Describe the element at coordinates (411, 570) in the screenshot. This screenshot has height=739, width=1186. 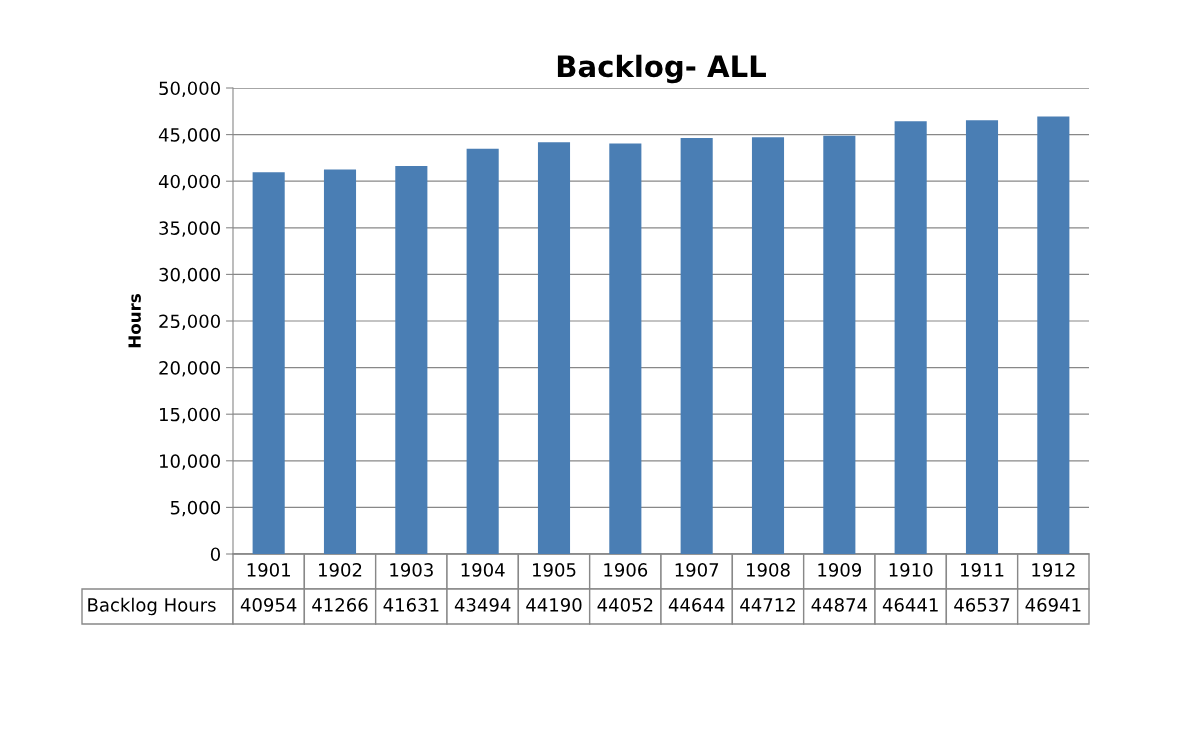
I see `x-tick-label: 1903` at that location.